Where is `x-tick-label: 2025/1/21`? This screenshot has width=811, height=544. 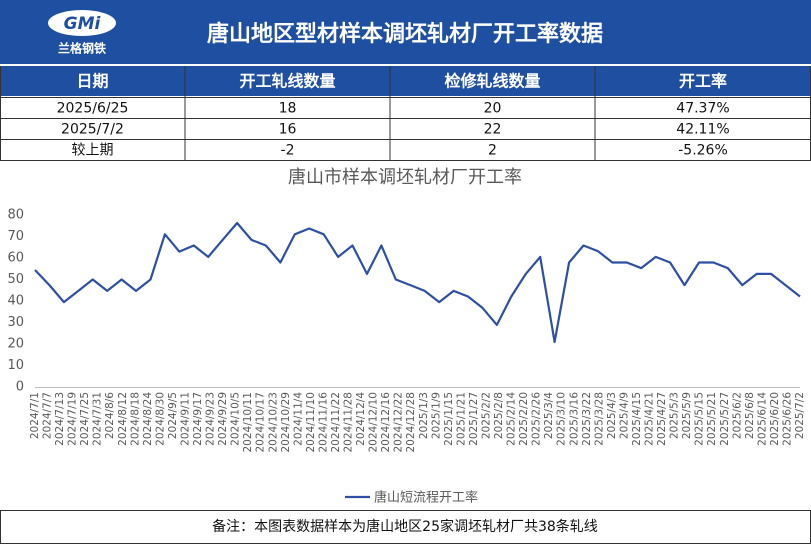
x-tick-label: 2025/1/21 is located at coordinates (461, 419).